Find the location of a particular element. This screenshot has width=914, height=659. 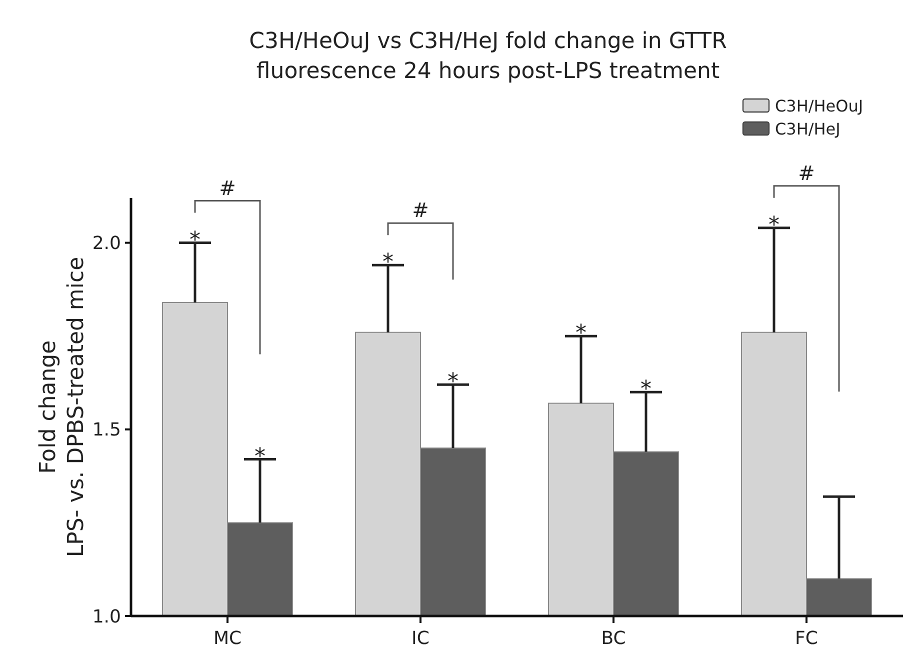

y-tick-label: 1.0 is located at coordinates (106, 617).